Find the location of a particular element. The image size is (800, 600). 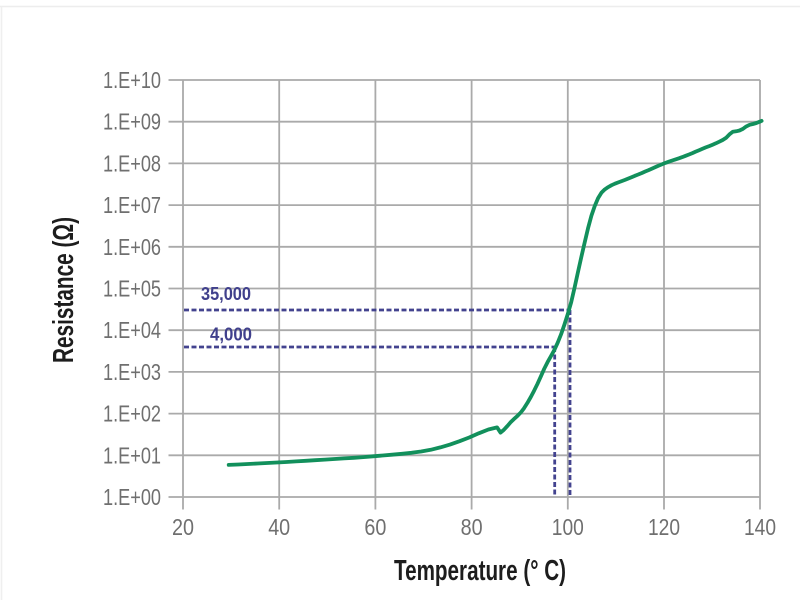

svg-text: 1.E+09 is located at coordinates (132, 122).